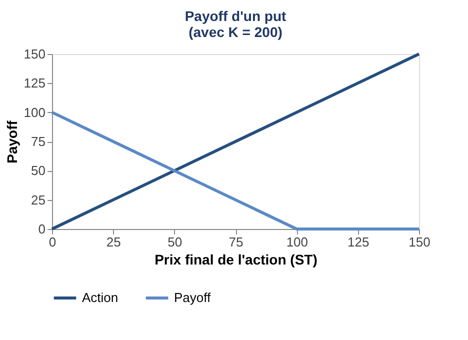 The height and width of the screenshot is (340, 468). What do you see at coordinates (236, 260) in the screenshot?
I see `x-axis-title: Prix final de l'action (ST)` at bounding box center [236, 260].